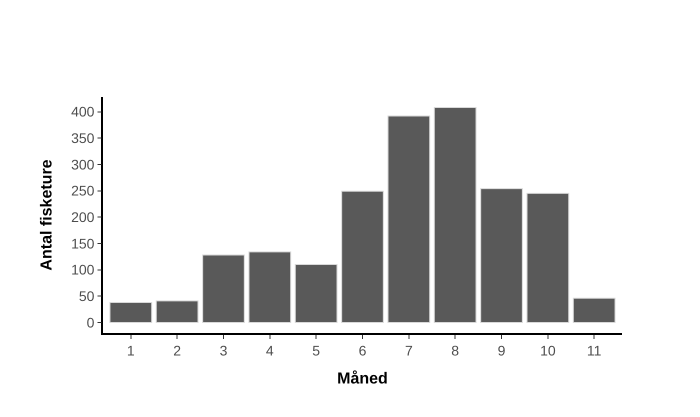 This screenshot has height=417, width=700. I want to click on y-tick-label: 350, so click(83, 138).